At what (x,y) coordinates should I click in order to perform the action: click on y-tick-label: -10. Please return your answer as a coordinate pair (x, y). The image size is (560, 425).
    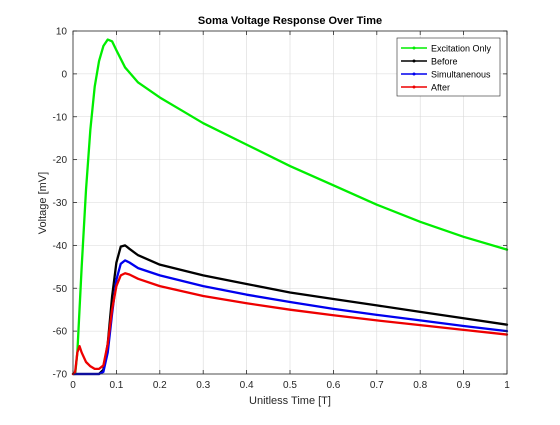
    Looking at the image, I should click on (60, 117).